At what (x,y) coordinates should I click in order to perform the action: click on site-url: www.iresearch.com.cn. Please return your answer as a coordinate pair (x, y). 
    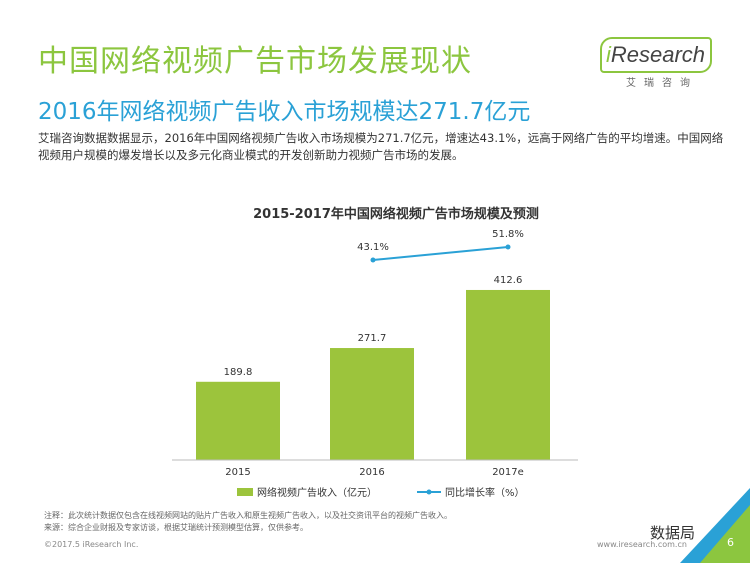
    Looking at the image, I should click on (642, 544).